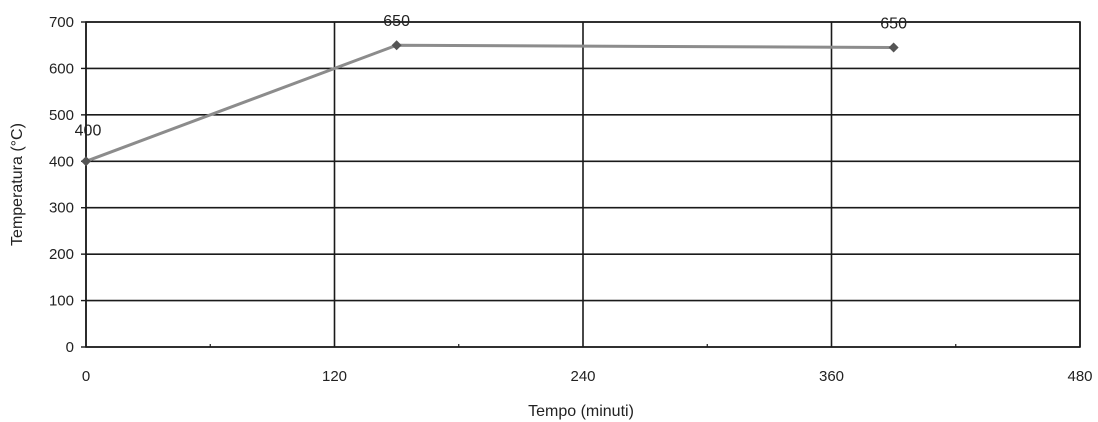  What do you see at coordinates (61, 161) in the screenshot?
I see `y-tick-label: 400` at bounding box center [61, 161].